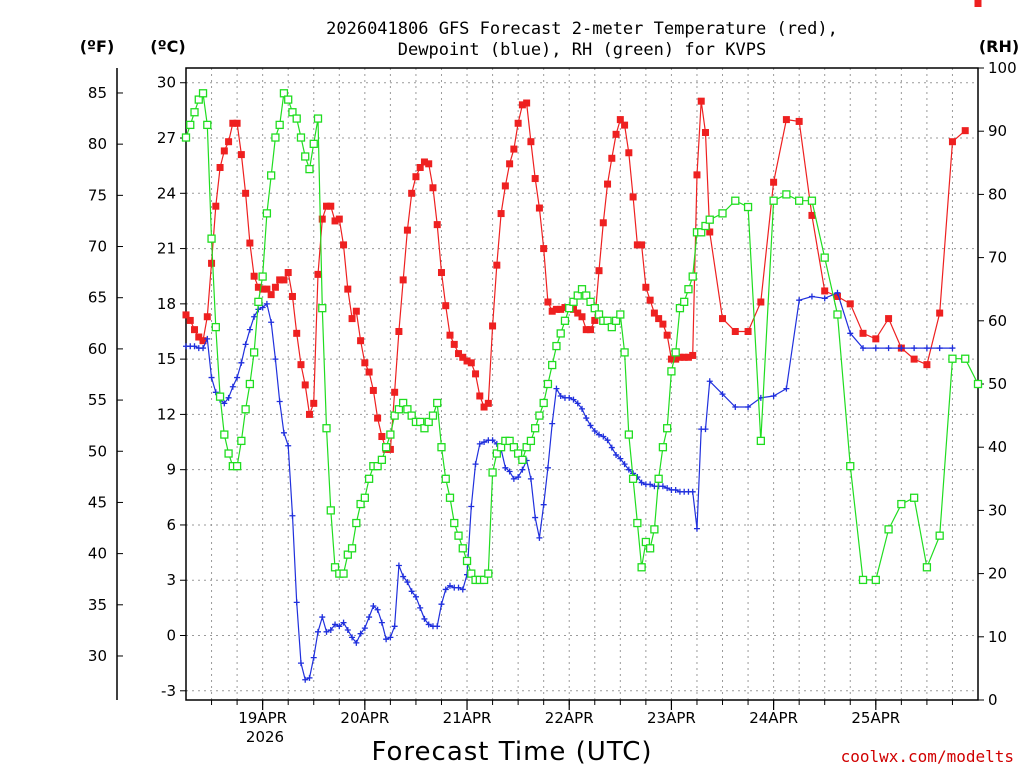 This screenshot has width=1024, height=768. What do you see at coordinates (511, 752) in the screenshot?
I see `x-axis-label: Forecast Time (UTC)` at bounding box center [511, 752].